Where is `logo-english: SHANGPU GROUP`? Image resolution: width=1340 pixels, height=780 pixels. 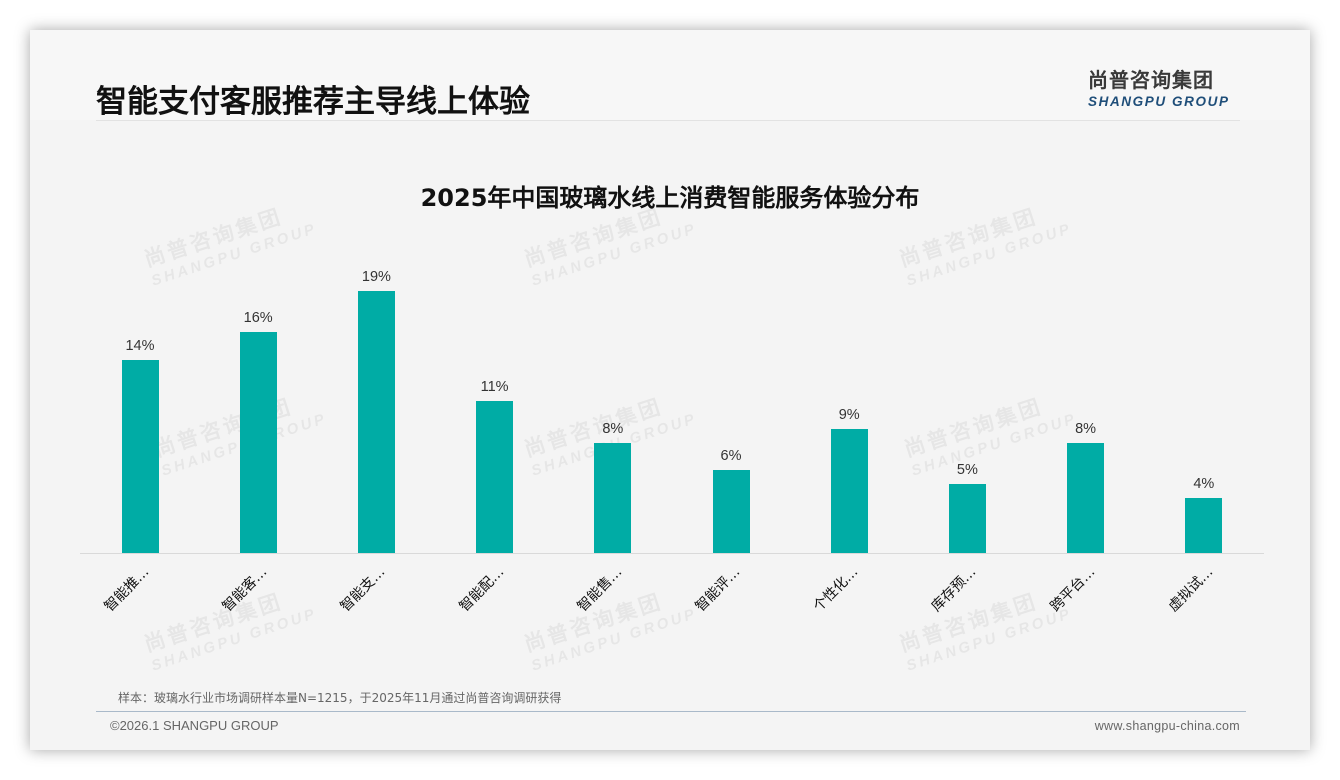
logo-english: SHANGPU GROUP is located at coordinates (1159, 101).